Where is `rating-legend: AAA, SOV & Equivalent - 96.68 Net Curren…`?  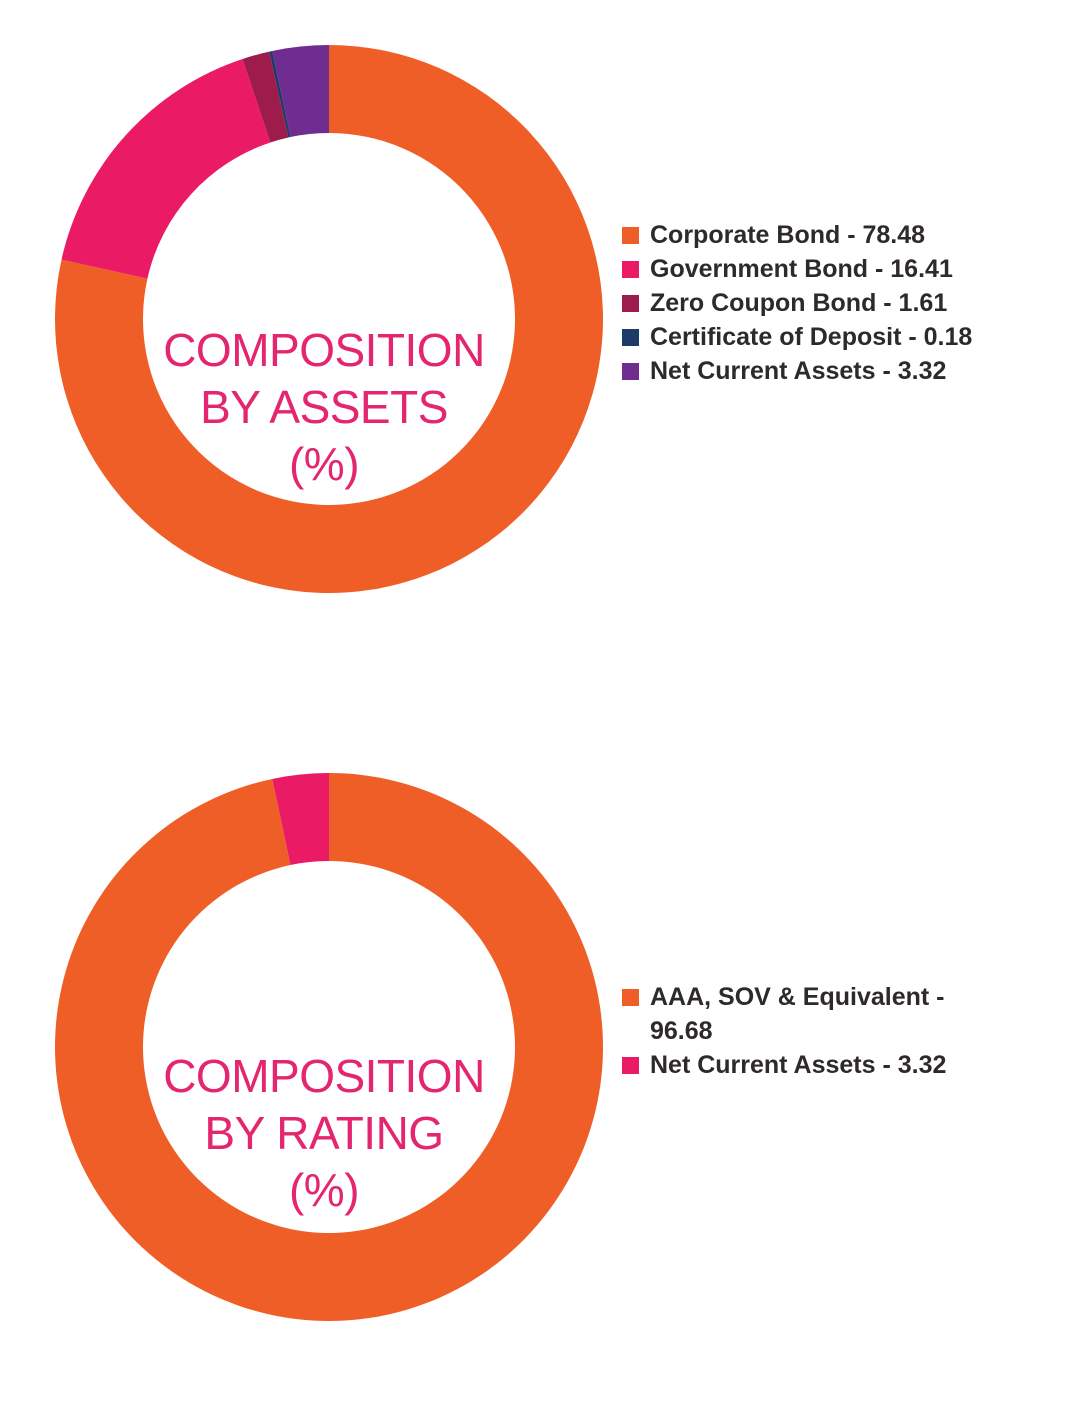 rating-legend: AAA, SOV & Equivalent - 96.68 Net Curren… is located at coordinates (794, 1031).